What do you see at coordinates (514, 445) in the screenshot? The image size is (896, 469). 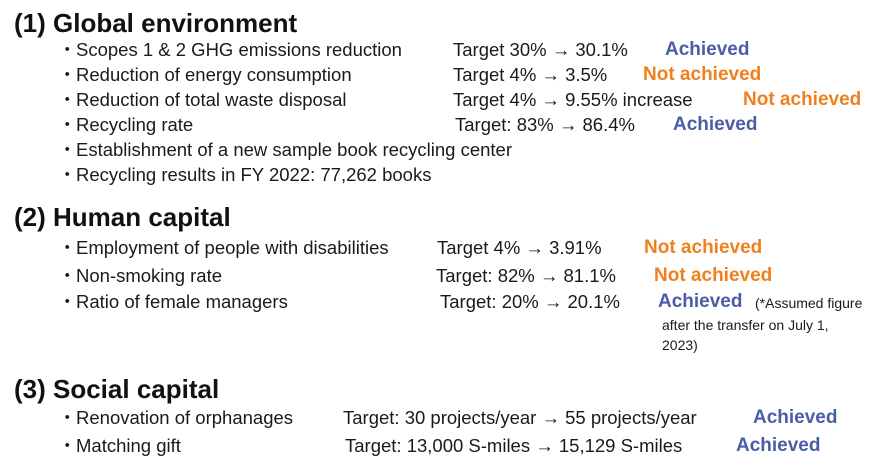 I see `item-target: Target: 13,000 S-miles → 15,129 S-miles` at bounding box center [514, 445].